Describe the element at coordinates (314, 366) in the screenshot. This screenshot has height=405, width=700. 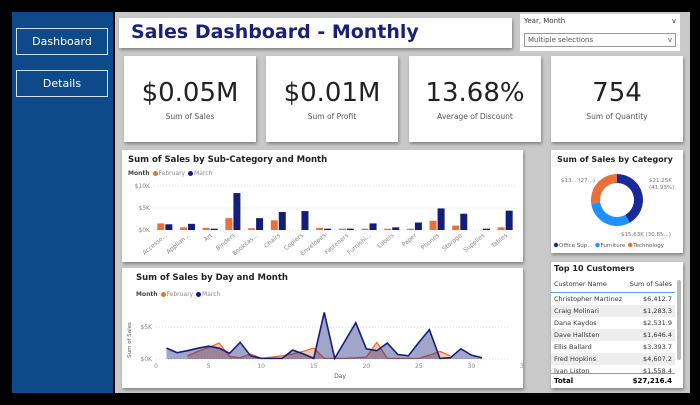
I see `x-tick-label: 15` at that location.